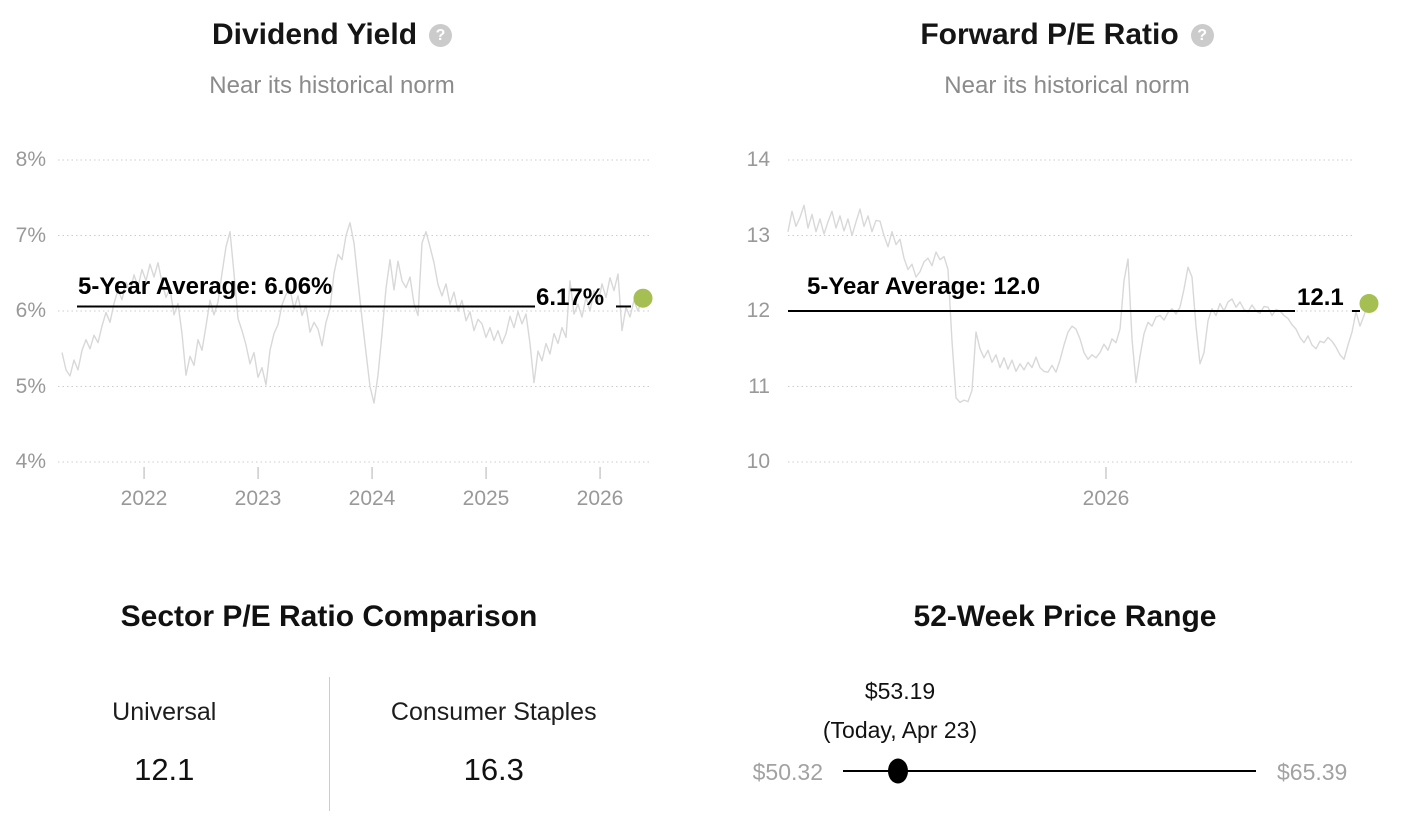  Describe the element at coordinates (352, 312) in the screenshot. I see `dividend-yield-series-line` at that location.